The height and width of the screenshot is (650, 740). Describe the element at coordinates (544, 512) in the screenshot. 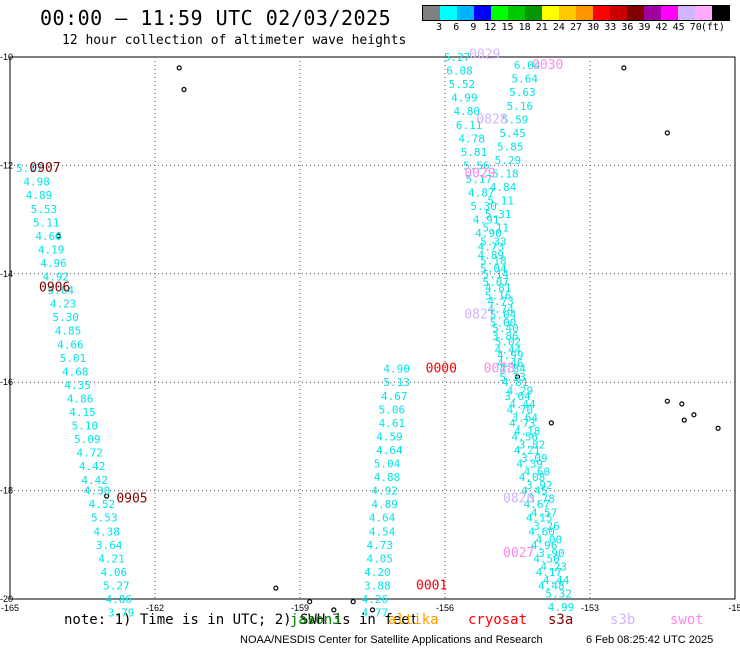

I see `wave-height-value: 4.57` at that location.